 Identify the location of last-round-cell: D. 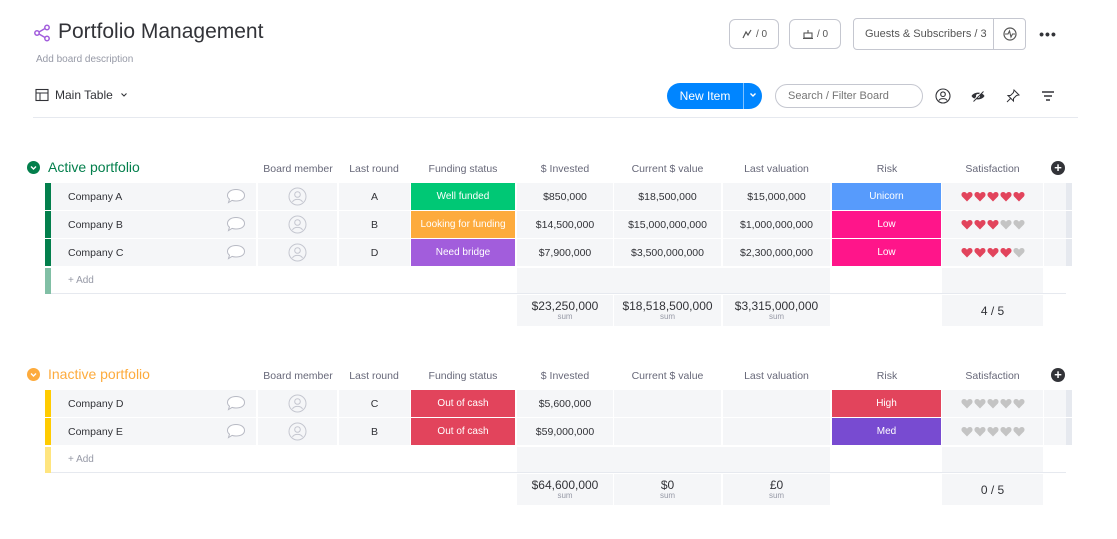
(374, 252).